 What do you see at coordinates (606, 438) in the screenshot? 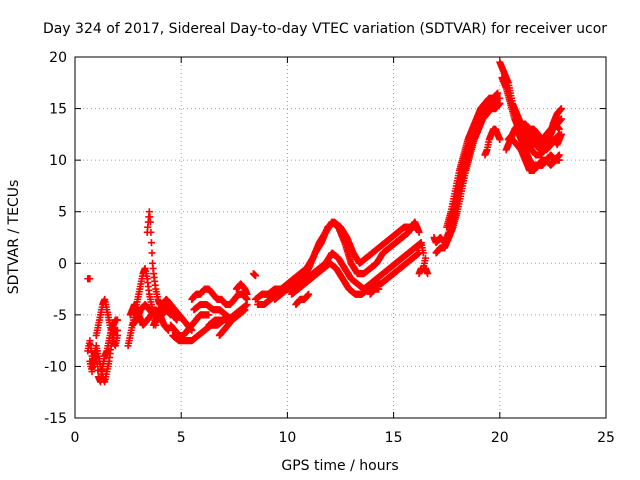
I see `x-tick-label: 25` at bounding box center [606, 438].